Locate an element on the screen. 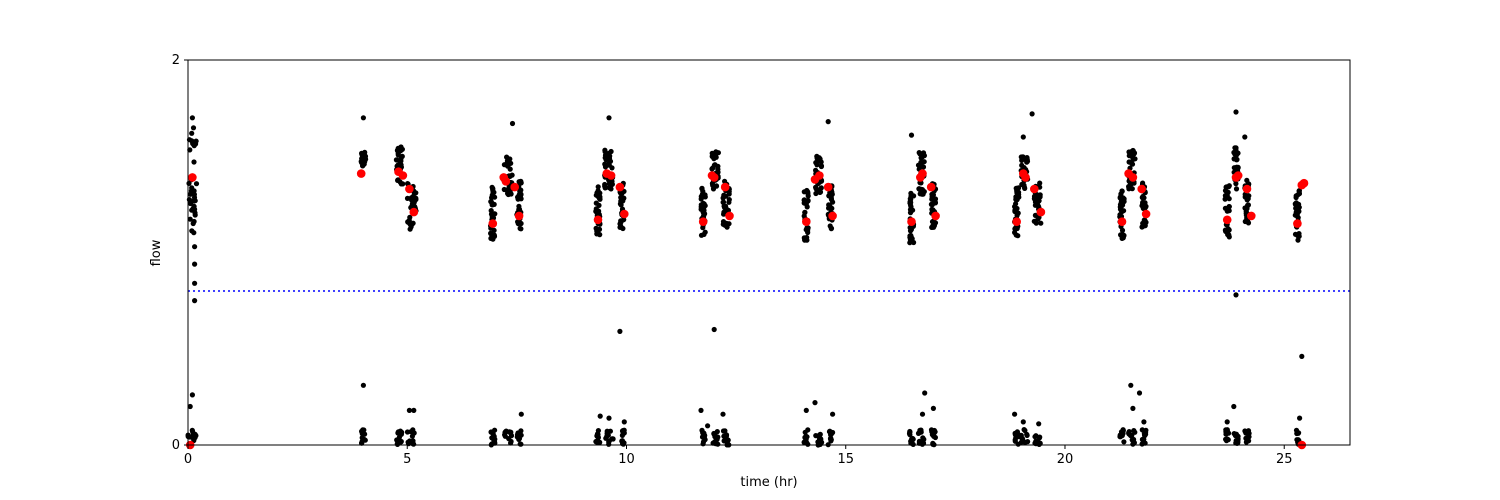  x-tick-label: 5 is located at coordinates (407, 459).